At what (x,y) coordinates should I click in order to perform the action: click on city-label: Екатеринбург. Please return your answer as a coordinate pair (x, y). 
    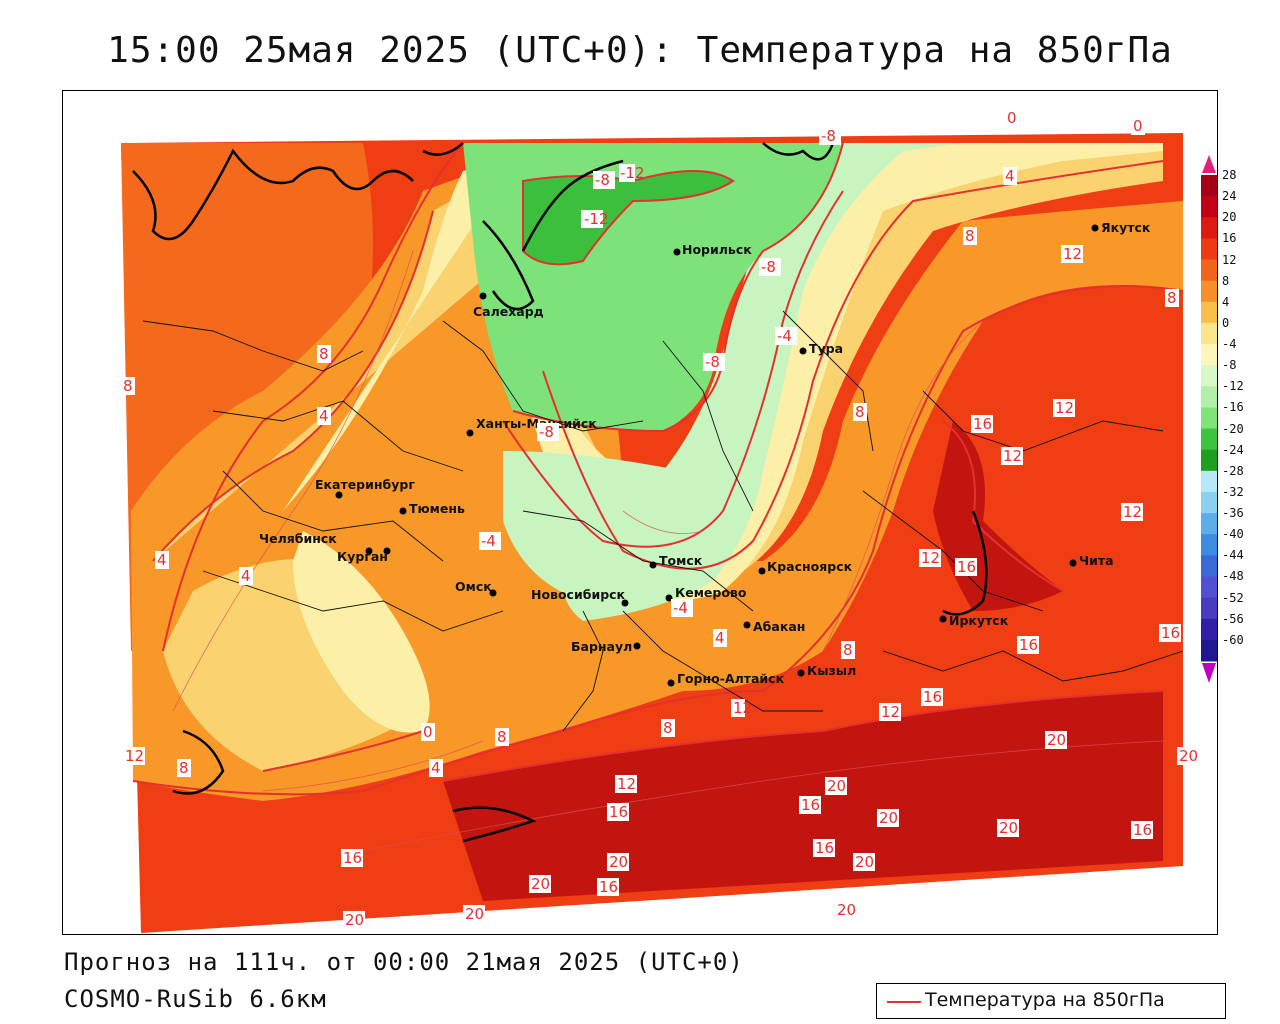
    Looking at the image, I should click on (365, 484).